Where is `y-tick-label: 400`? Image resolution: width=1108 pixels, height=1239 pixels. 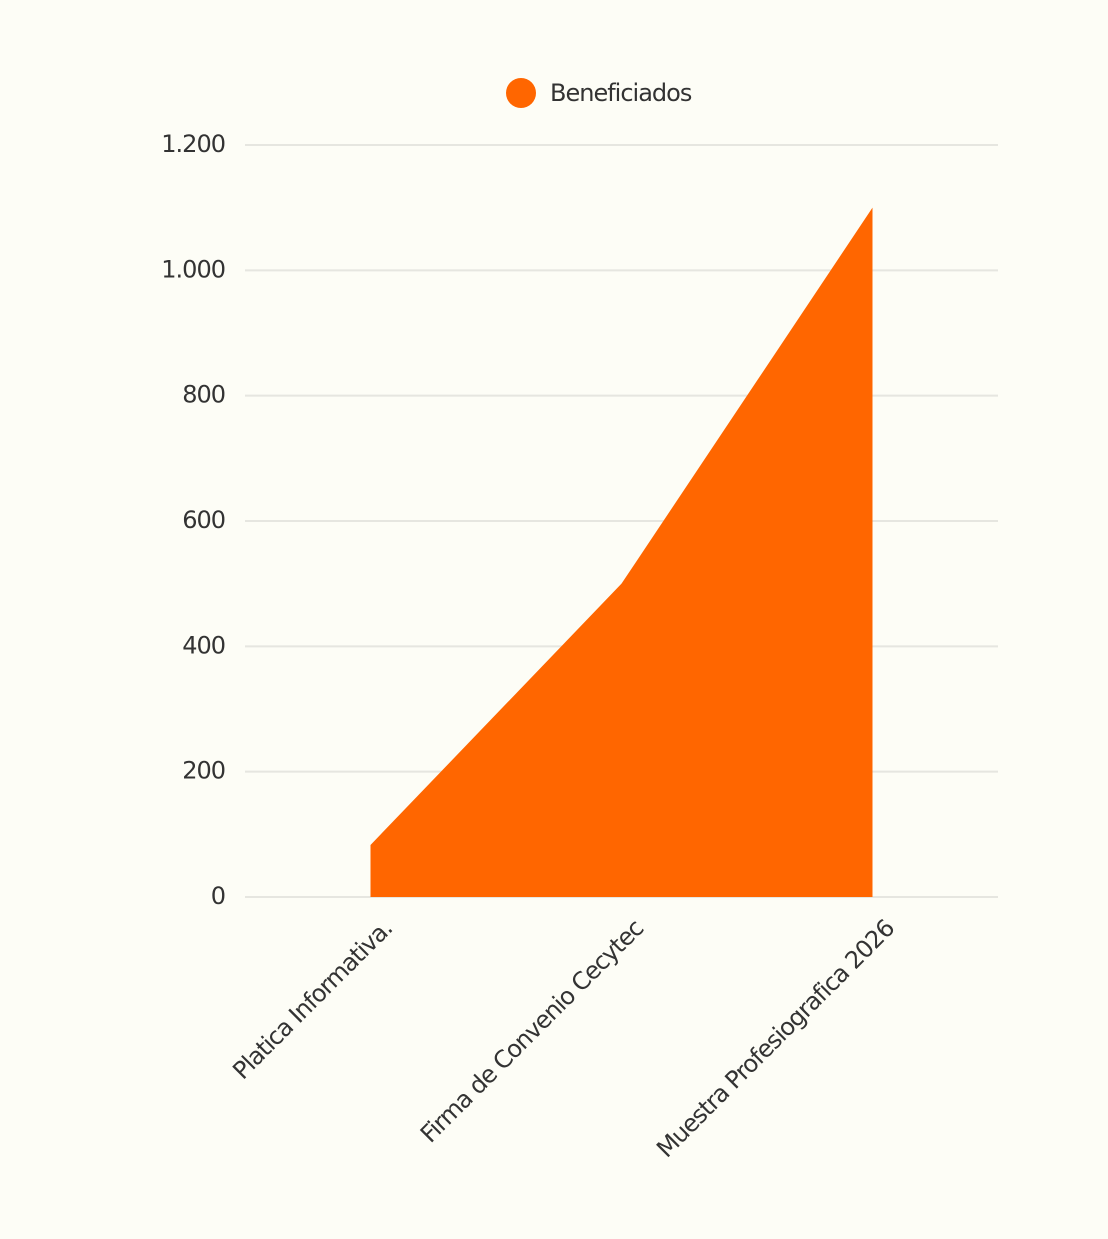
y-tick-label: 400 is located at coordinates (203, 645).